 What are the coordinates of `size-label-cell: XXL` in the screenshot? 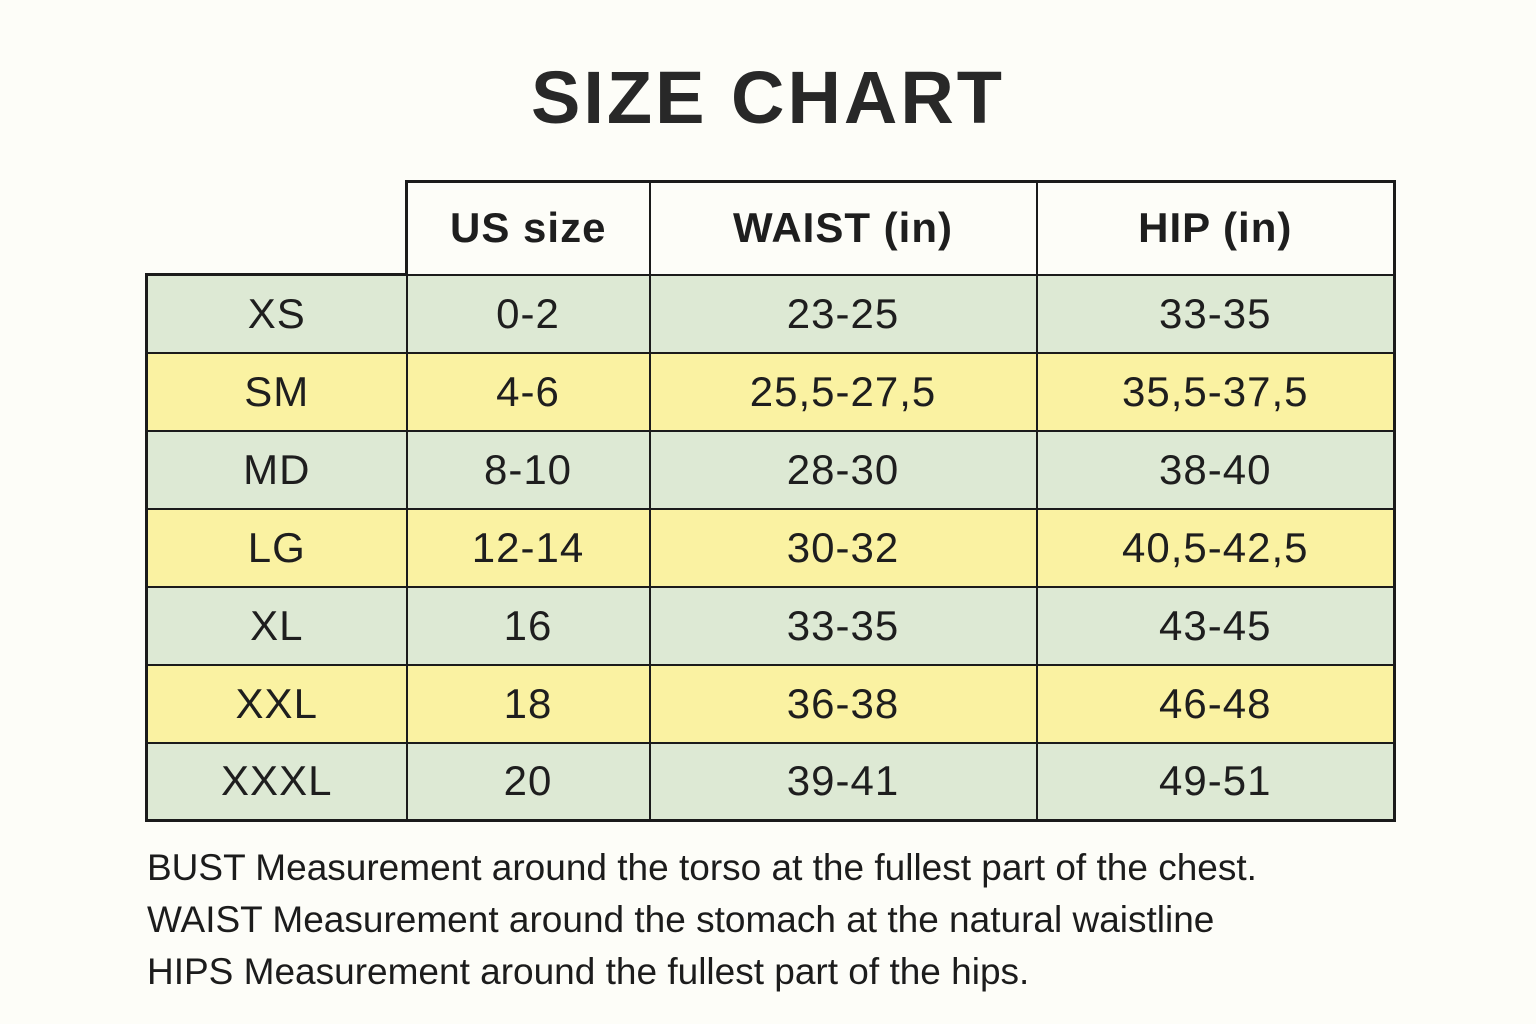 It's located at (276, 703).